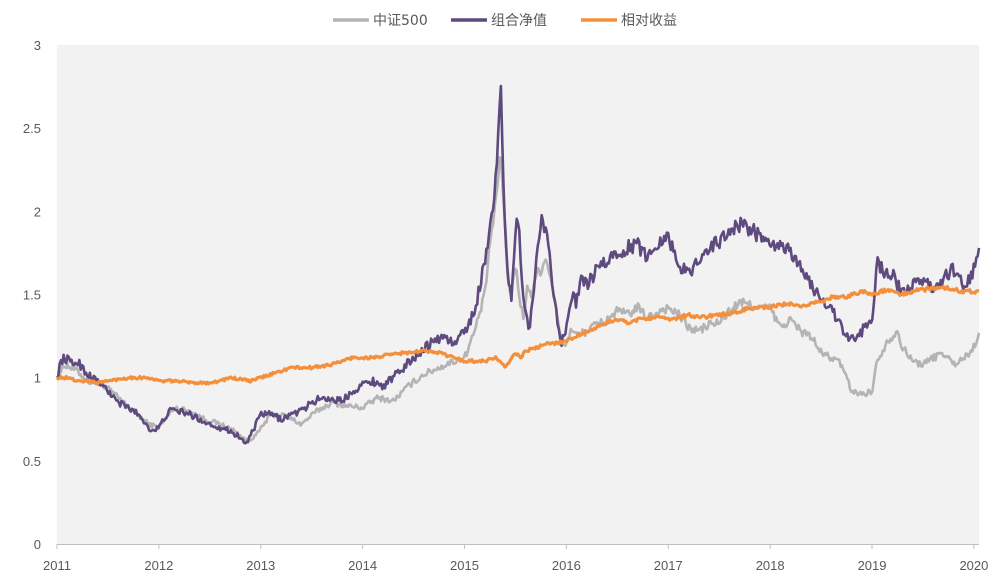 This screenshot has height=585, width=1002. I want to click on legend-label: 相对收益, so click(649, 21).